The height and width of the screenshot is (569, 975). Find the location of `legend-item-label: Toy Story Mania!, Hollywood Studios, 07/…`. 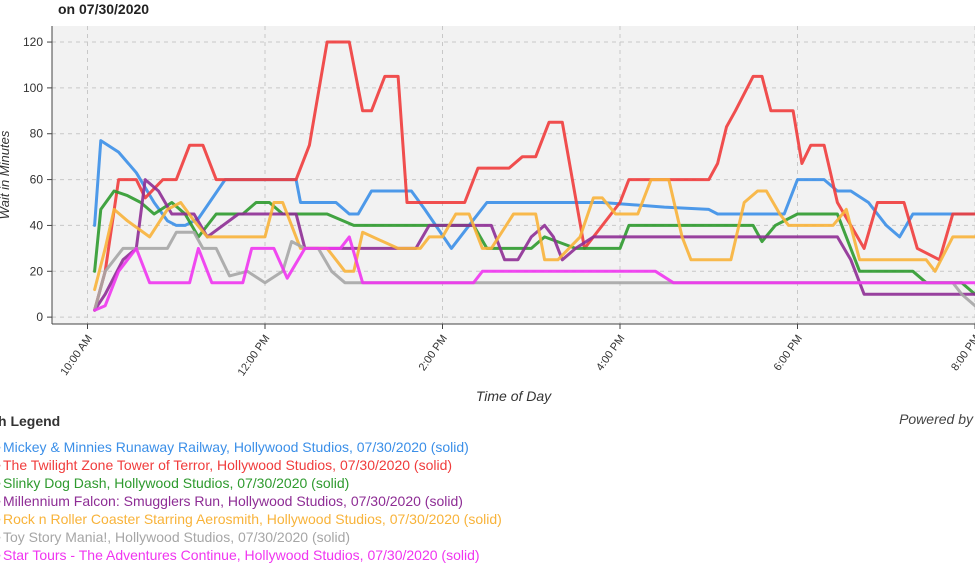

legend-item-label: Toy Story Mania!, Hollywood Studios, 07/… is located at coordinates (177, 537).